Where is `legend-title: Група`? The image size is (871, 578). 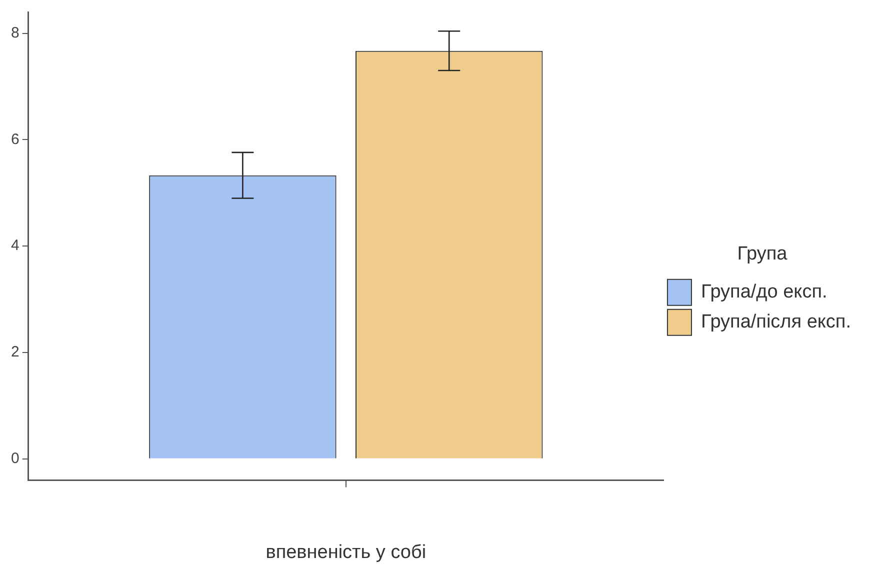 legend-title: Група is located at coordinates (762, 253).